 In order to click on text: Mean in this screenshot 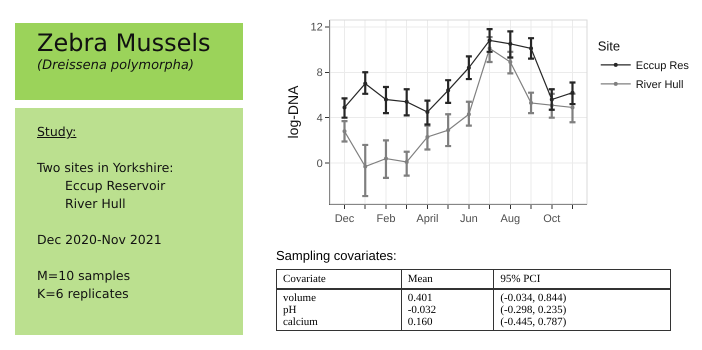, I will do `click(447, 279)`.